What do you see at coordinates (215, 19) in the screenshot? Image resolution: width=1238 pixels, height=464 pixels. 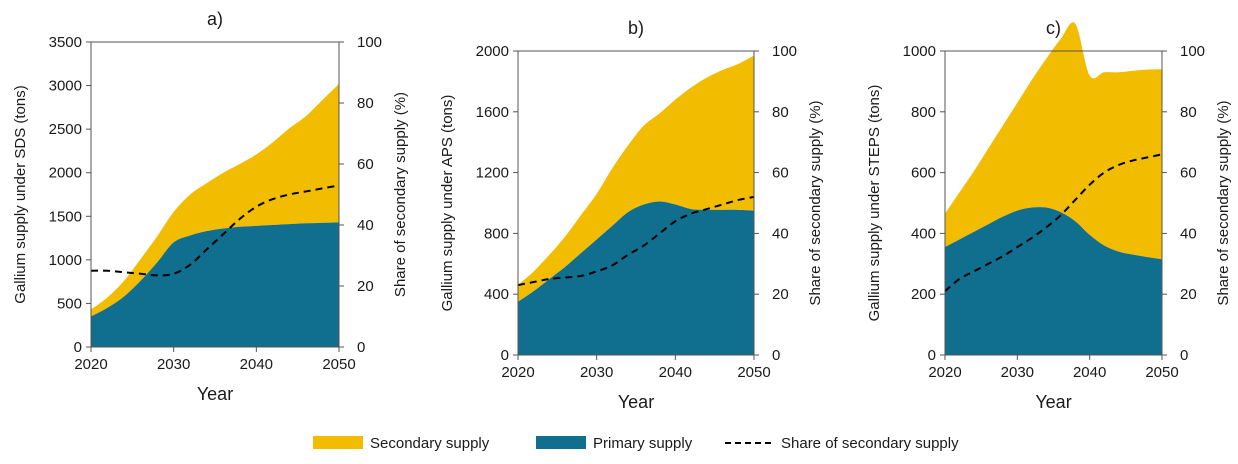 I see `panel-title: a)` at bounding box center [215, 19].